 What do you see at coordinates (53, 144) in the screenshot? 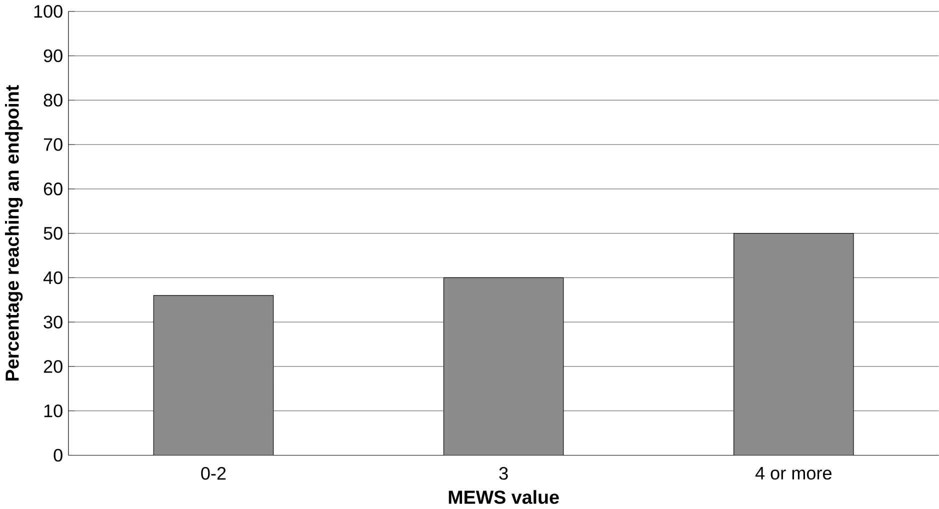
I see `y-tick-label: 70` at bounding box center [53, 144].